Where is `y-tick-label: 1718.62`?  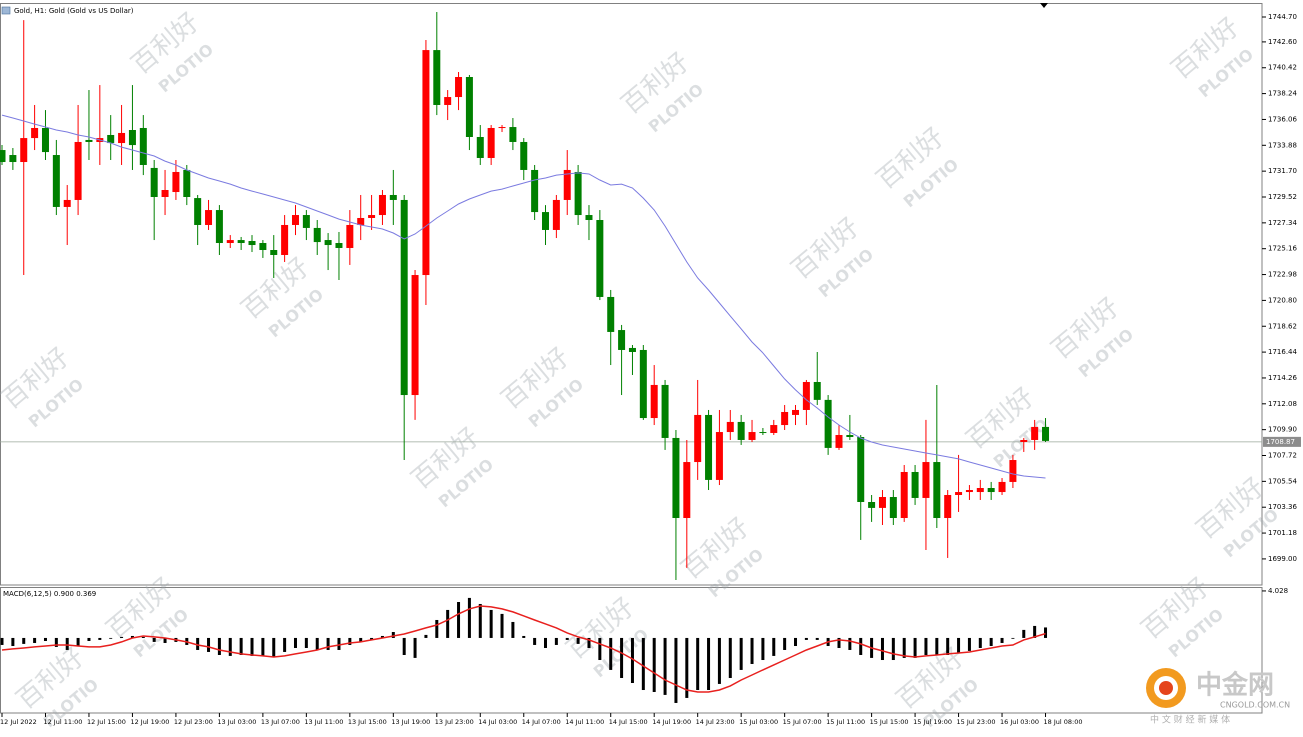
y-tick-label: 1718.62 is located at coordinates (1282, 326).